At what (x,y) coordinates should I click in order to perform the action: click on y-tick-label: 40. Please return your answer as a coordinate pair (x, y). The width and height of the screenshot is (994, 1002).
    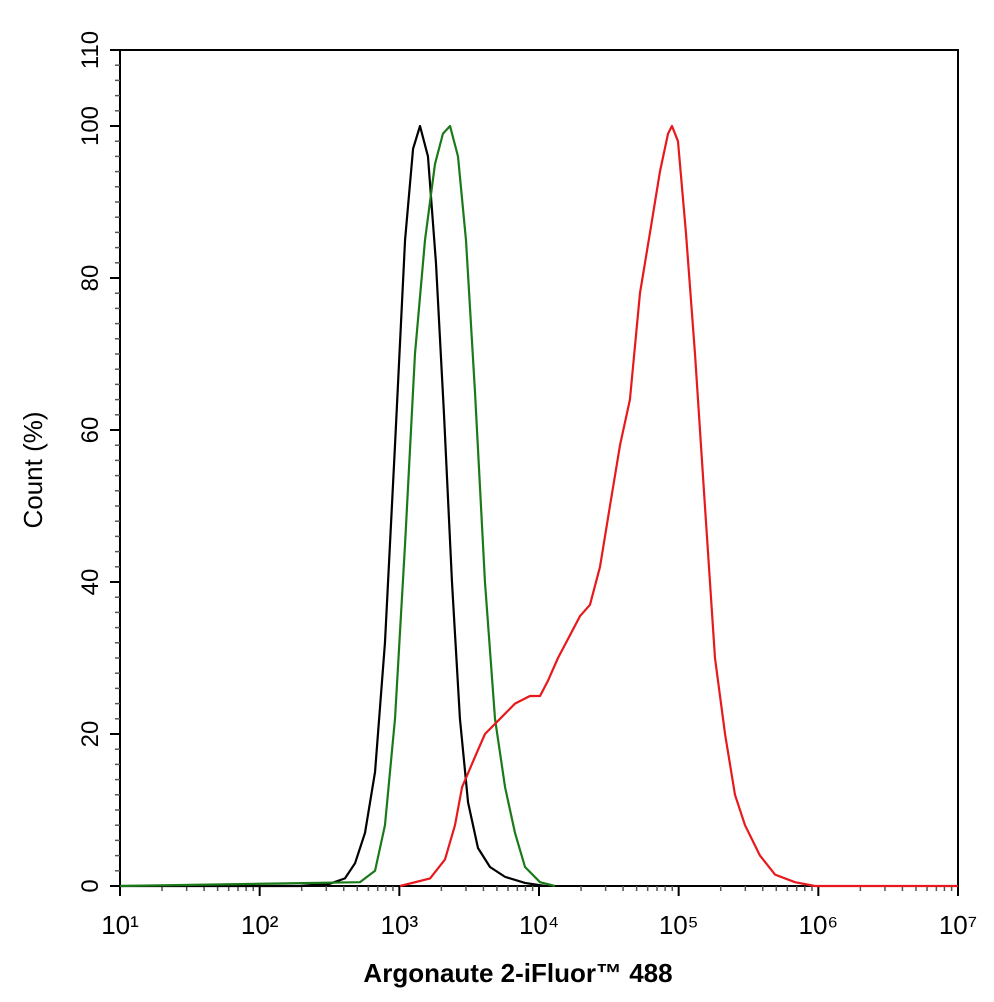
    Looking at the image, I should click on (90, 582).